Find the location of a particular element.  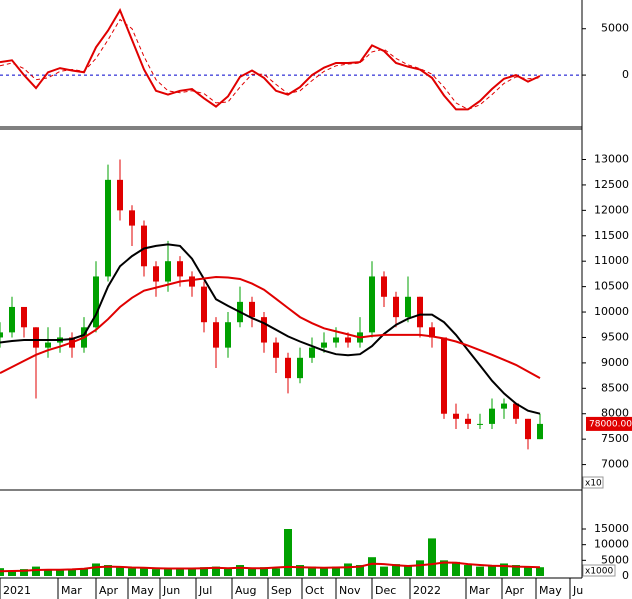

y-tick-label: 7500 is located at coordinates (615, 438).